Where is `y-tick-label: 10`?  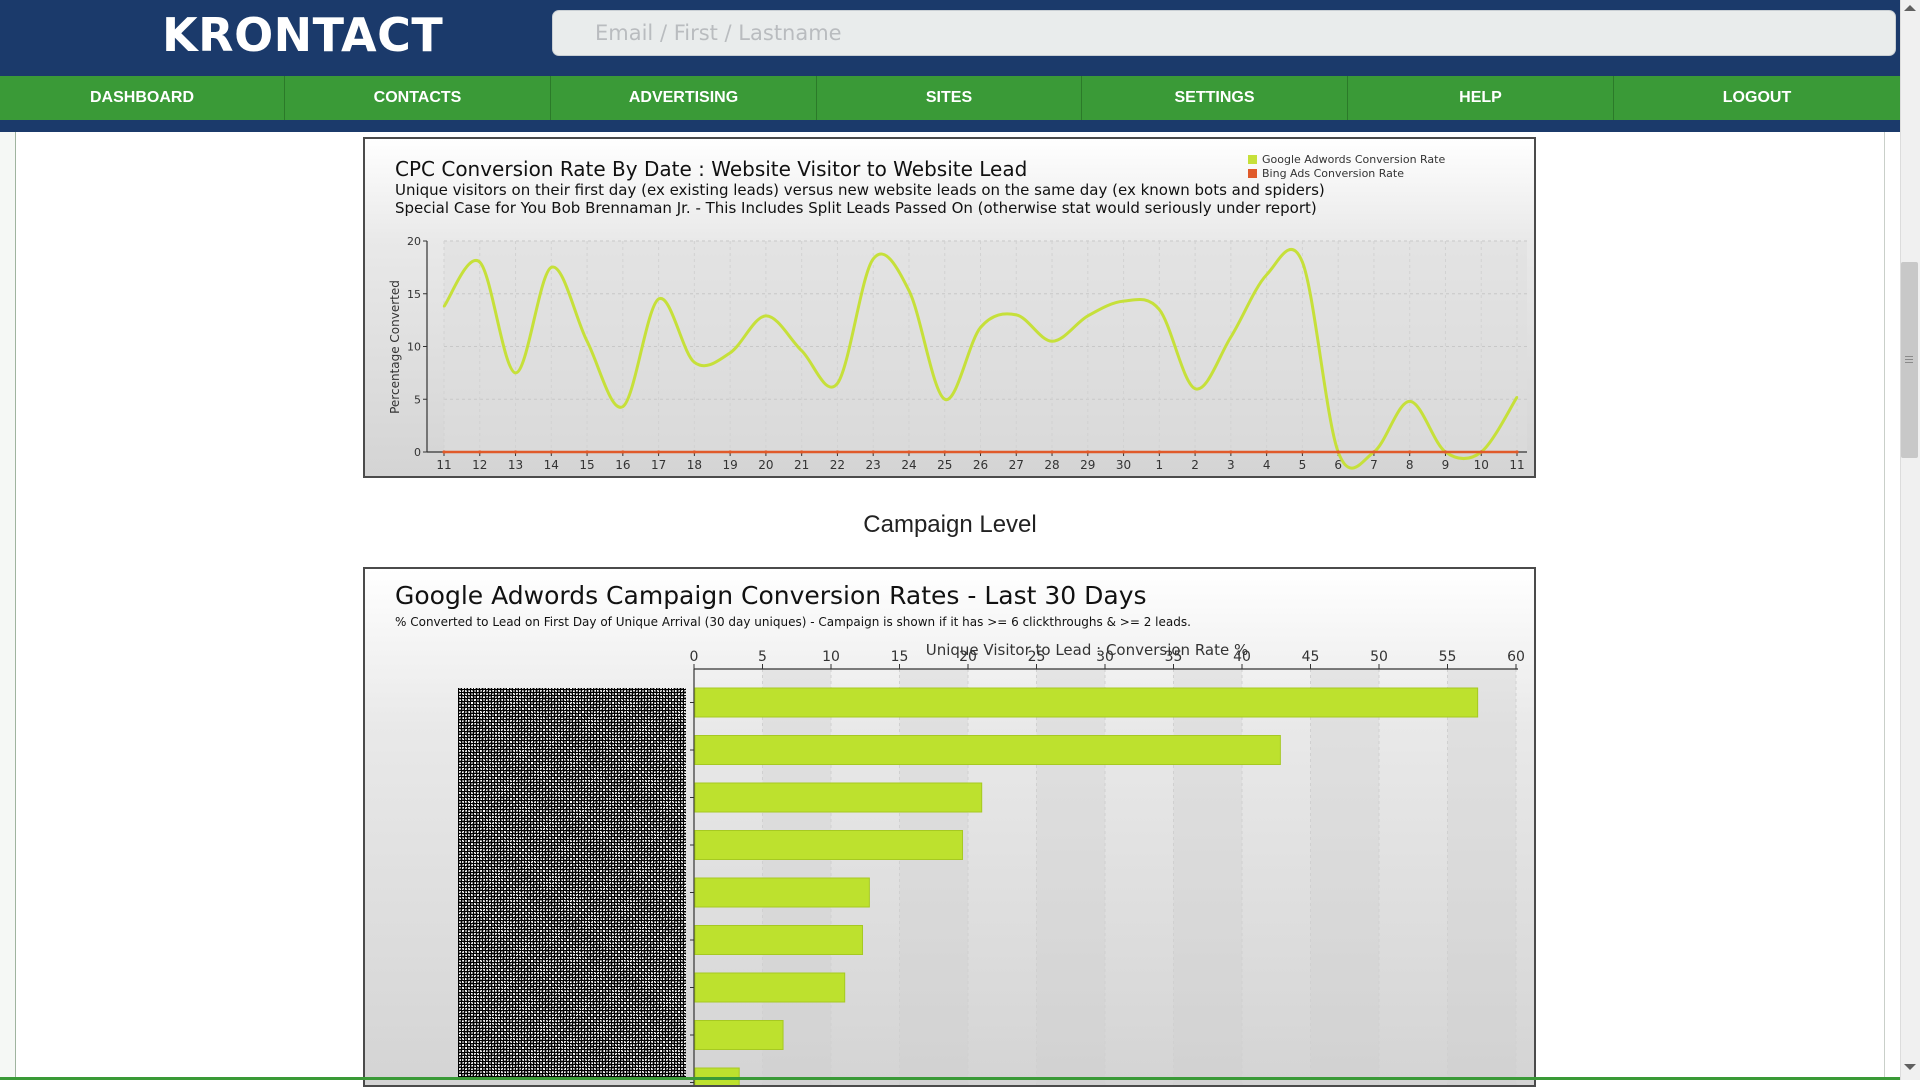 y-tick-label: 10 is located at coordinates (414, 347).